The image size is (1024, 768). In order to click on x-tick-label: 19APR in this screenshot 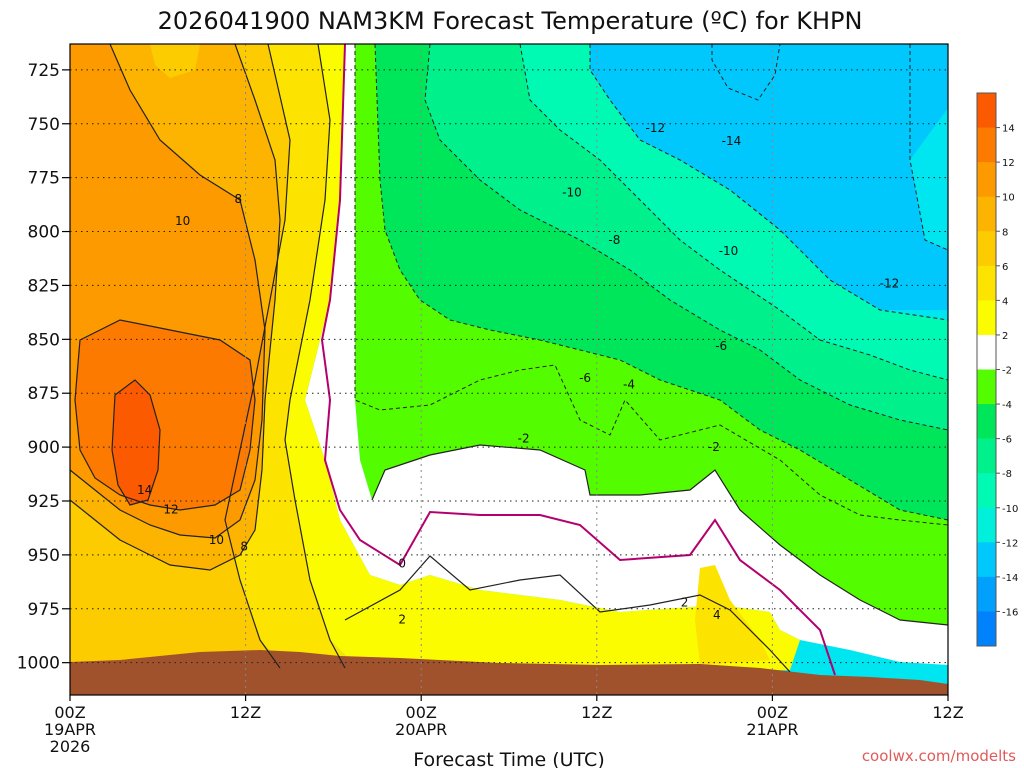, I will do `click(70, 729)`.